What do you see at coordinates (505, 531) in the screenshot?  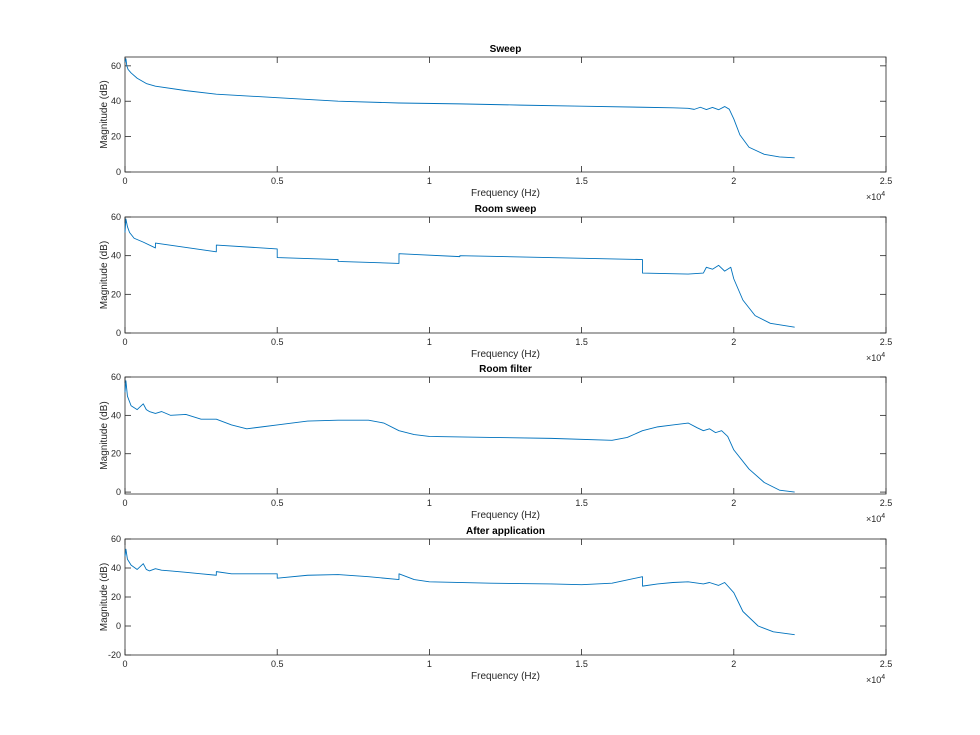 I see `chart-title: After application` at bounding box center [505, 531].